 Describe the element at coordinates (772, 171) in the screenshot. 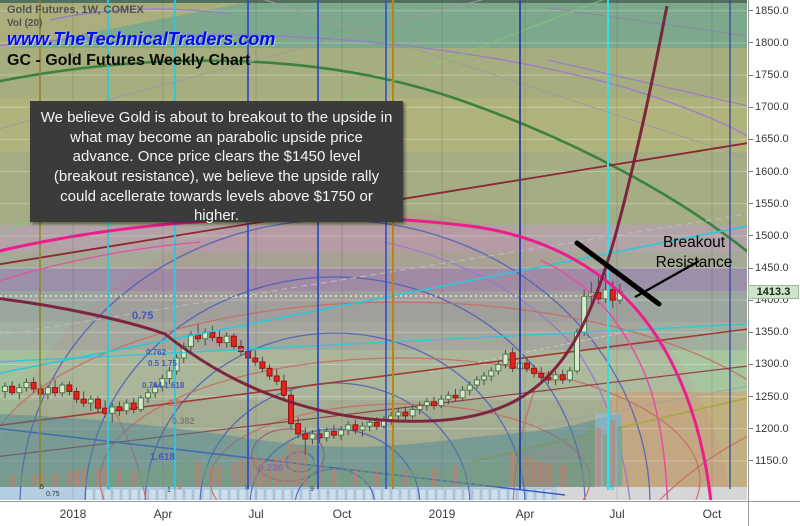

I see `price-tick-label: 1600.0` at that location.